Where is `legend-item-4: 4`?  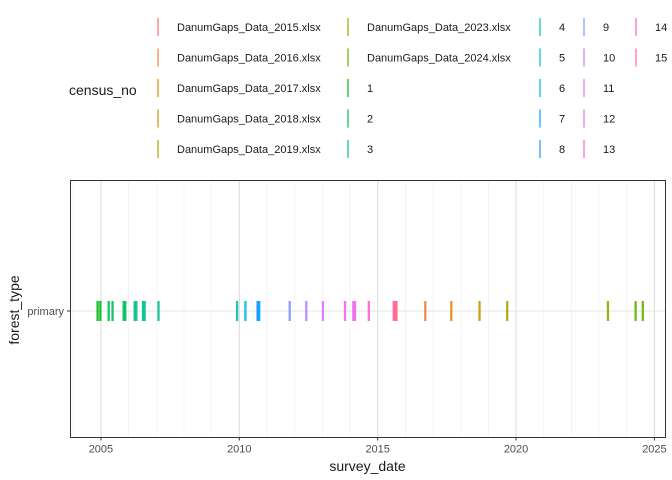 legend-item-4: 4 is located at coordinates (552, 27).